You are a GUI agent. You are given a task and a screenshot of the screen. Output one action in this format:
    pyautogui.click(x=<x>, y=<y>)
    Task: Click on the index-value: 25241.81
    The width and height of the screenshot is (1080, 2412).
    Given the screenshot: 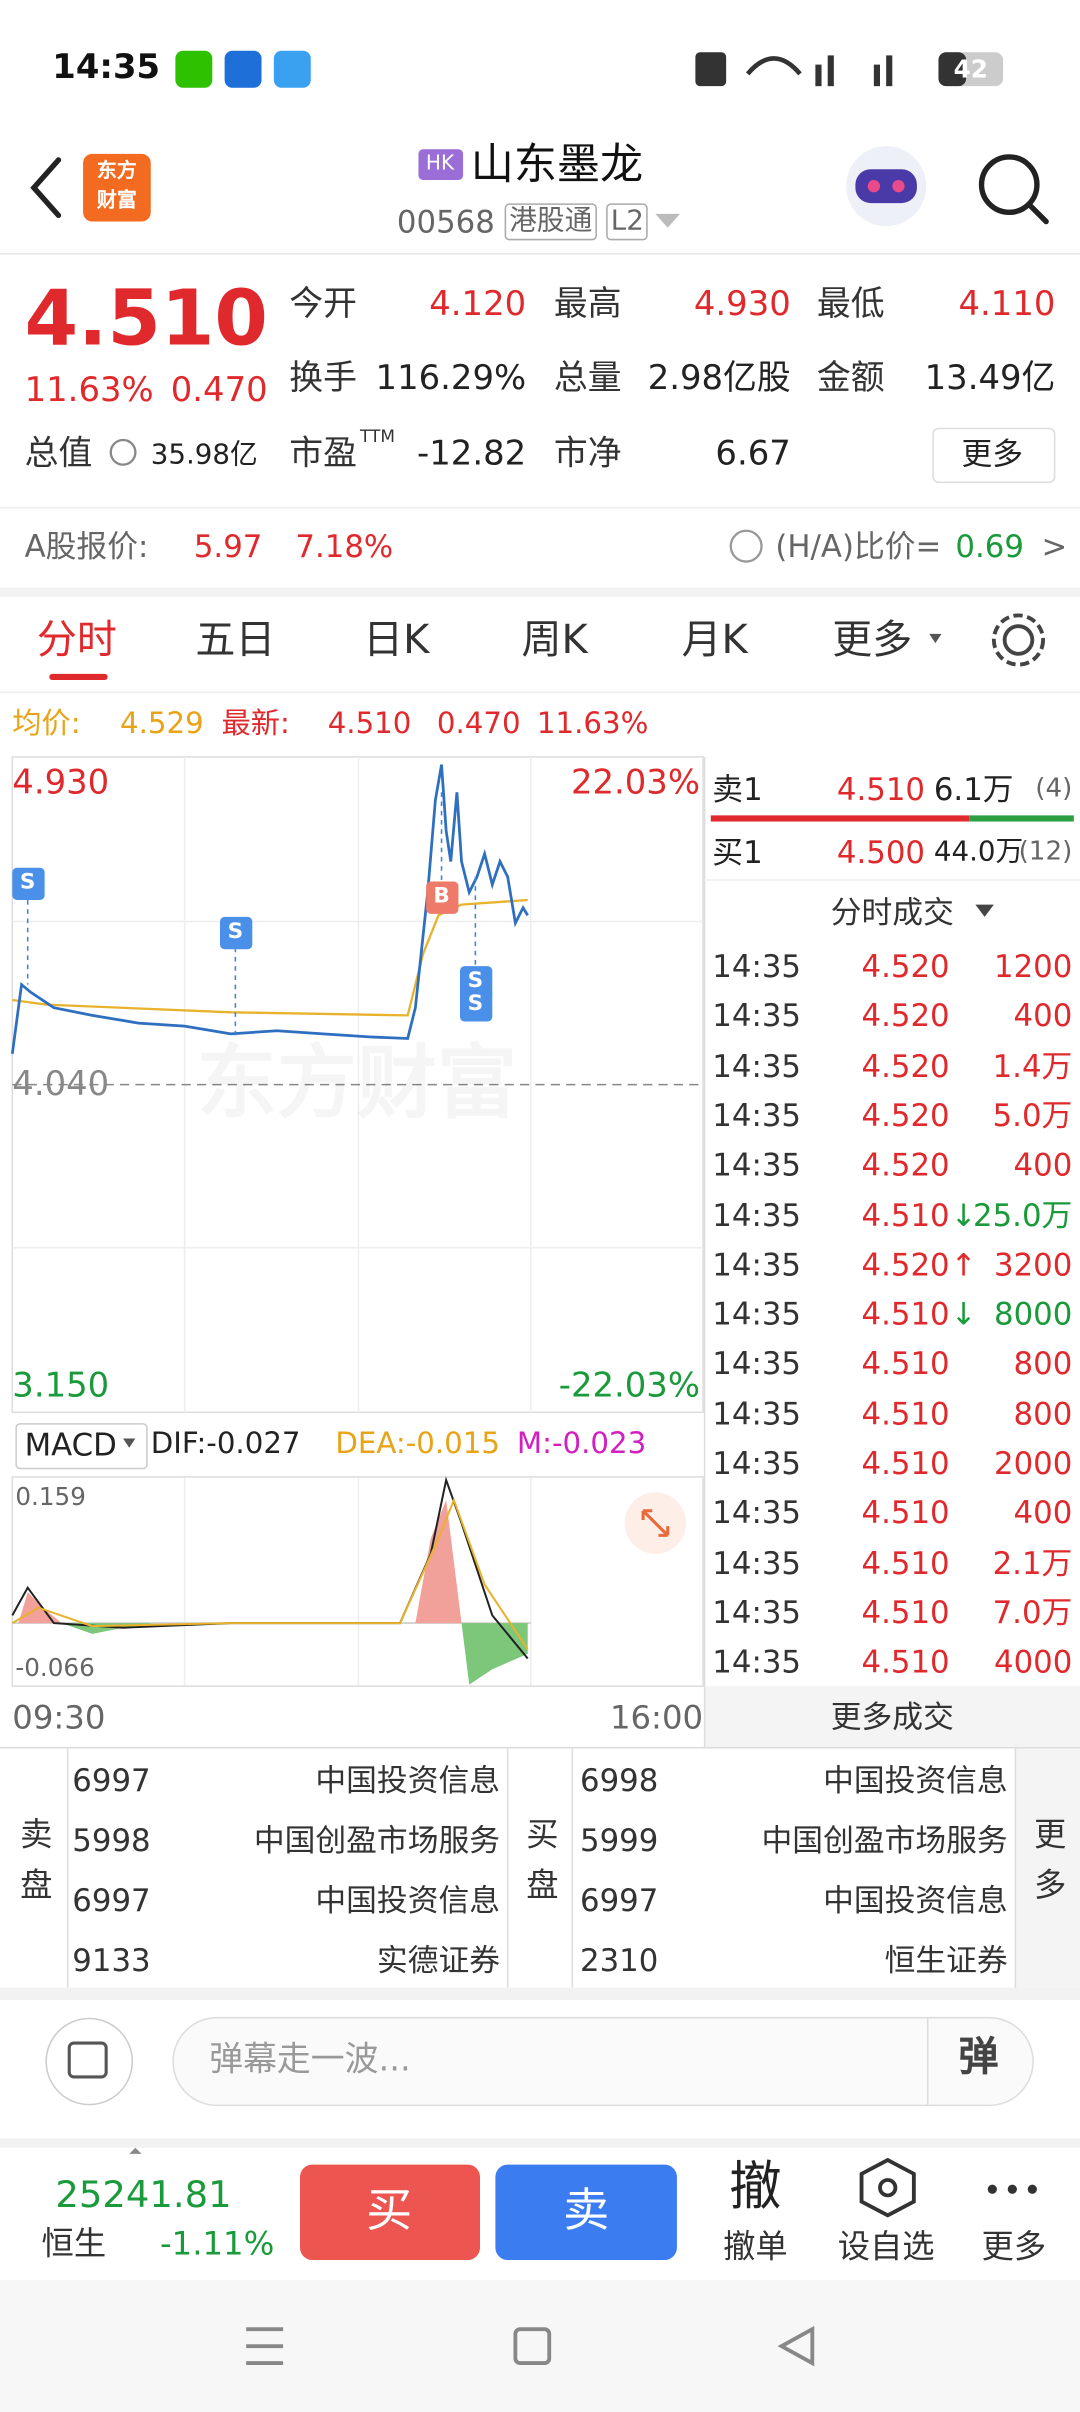 What is the action you would take?
    pyautogui.click(x=143, y=2195)
    